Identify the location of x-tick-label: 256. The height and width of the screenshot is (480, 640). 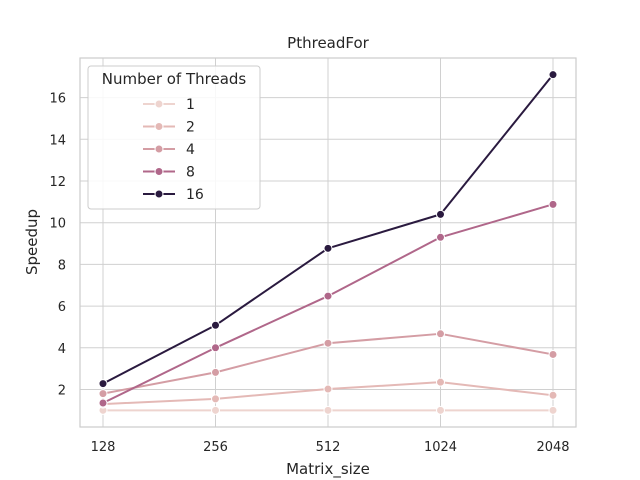
(215, 447).